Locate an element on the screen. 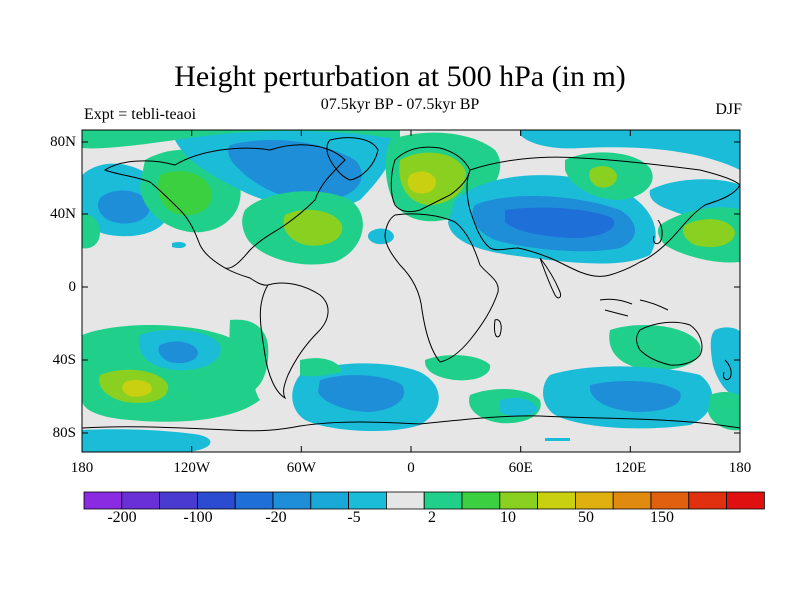 This screenshot has width=800, height=600. contour-cyan-eqpac is located at coordinates (179, 245).